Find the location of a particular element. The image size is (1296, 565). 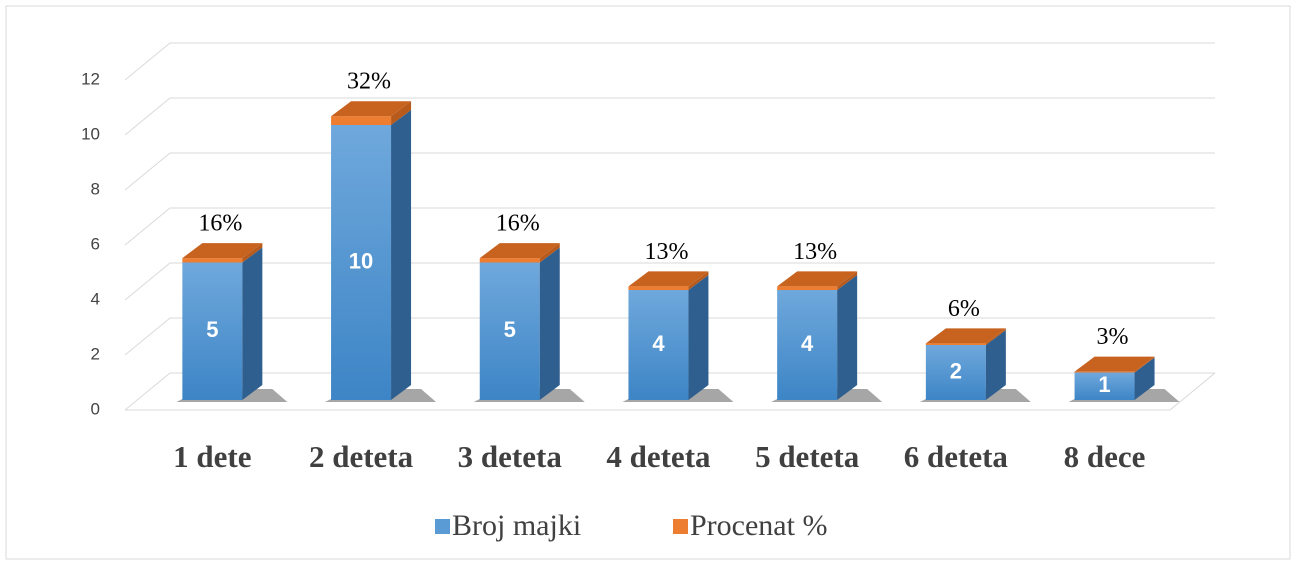

data-label: 3% is located at coordinates (1113, 337).